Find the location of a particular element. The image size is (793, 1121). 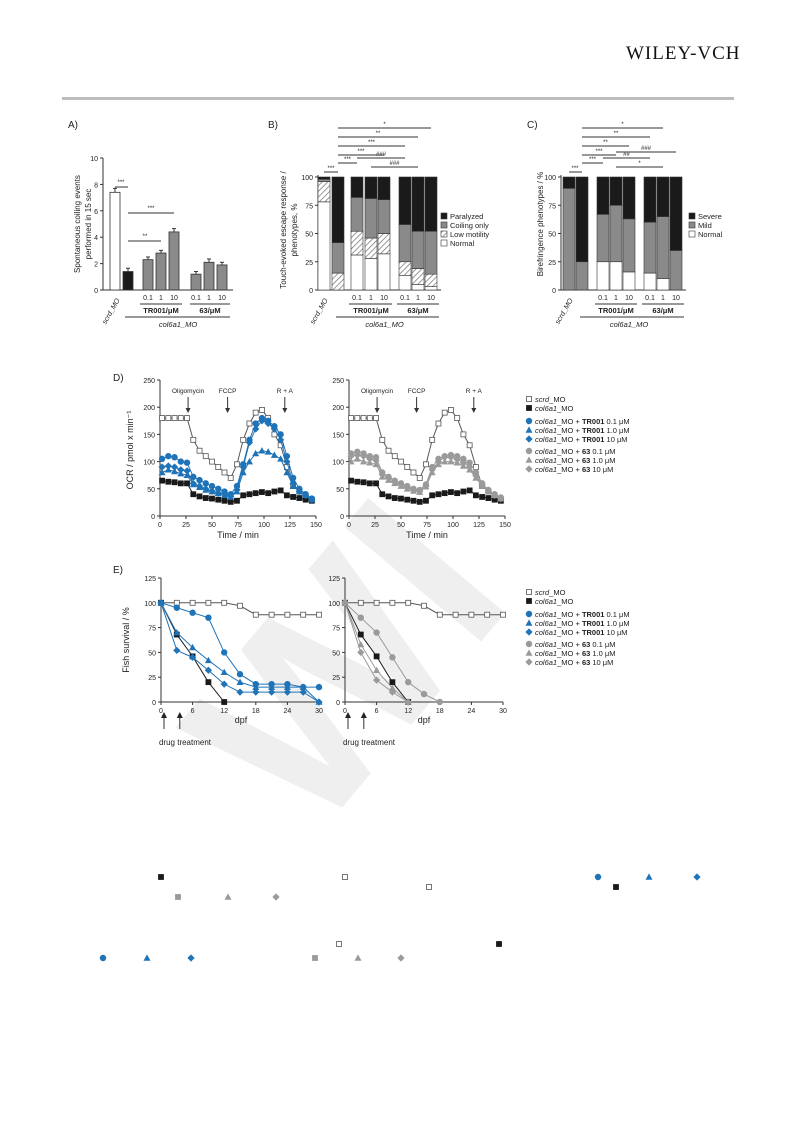

e-y-label: Fish survival / % is located at coordinates (126, 640).